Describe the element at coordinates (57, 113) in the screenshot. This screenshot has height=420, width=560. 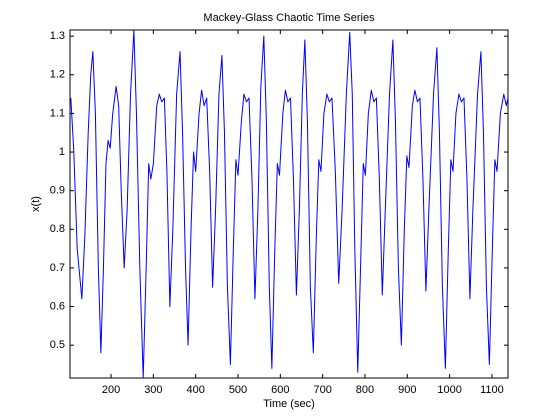
I see `y-tick-label: 1.1` at that location.